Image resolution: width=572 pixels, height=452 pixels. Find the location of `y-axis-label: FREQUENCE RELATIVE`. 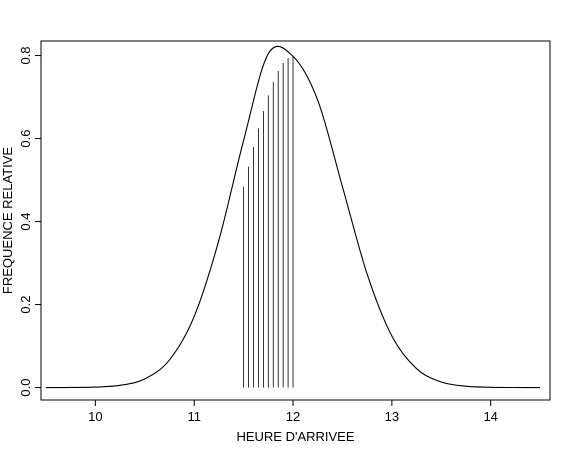

y-axis-label: FREQUENCE RELATIVE is located at coordinates (7, 220).